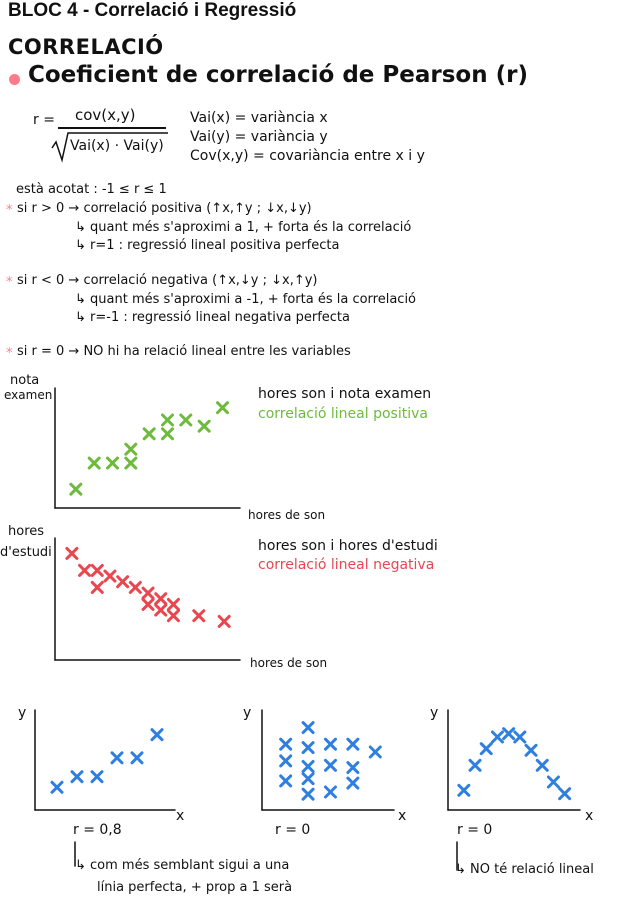 This screenshot has width=627, height=913. I want to click on sp3-r-label: r = 0, so click(475, 830).